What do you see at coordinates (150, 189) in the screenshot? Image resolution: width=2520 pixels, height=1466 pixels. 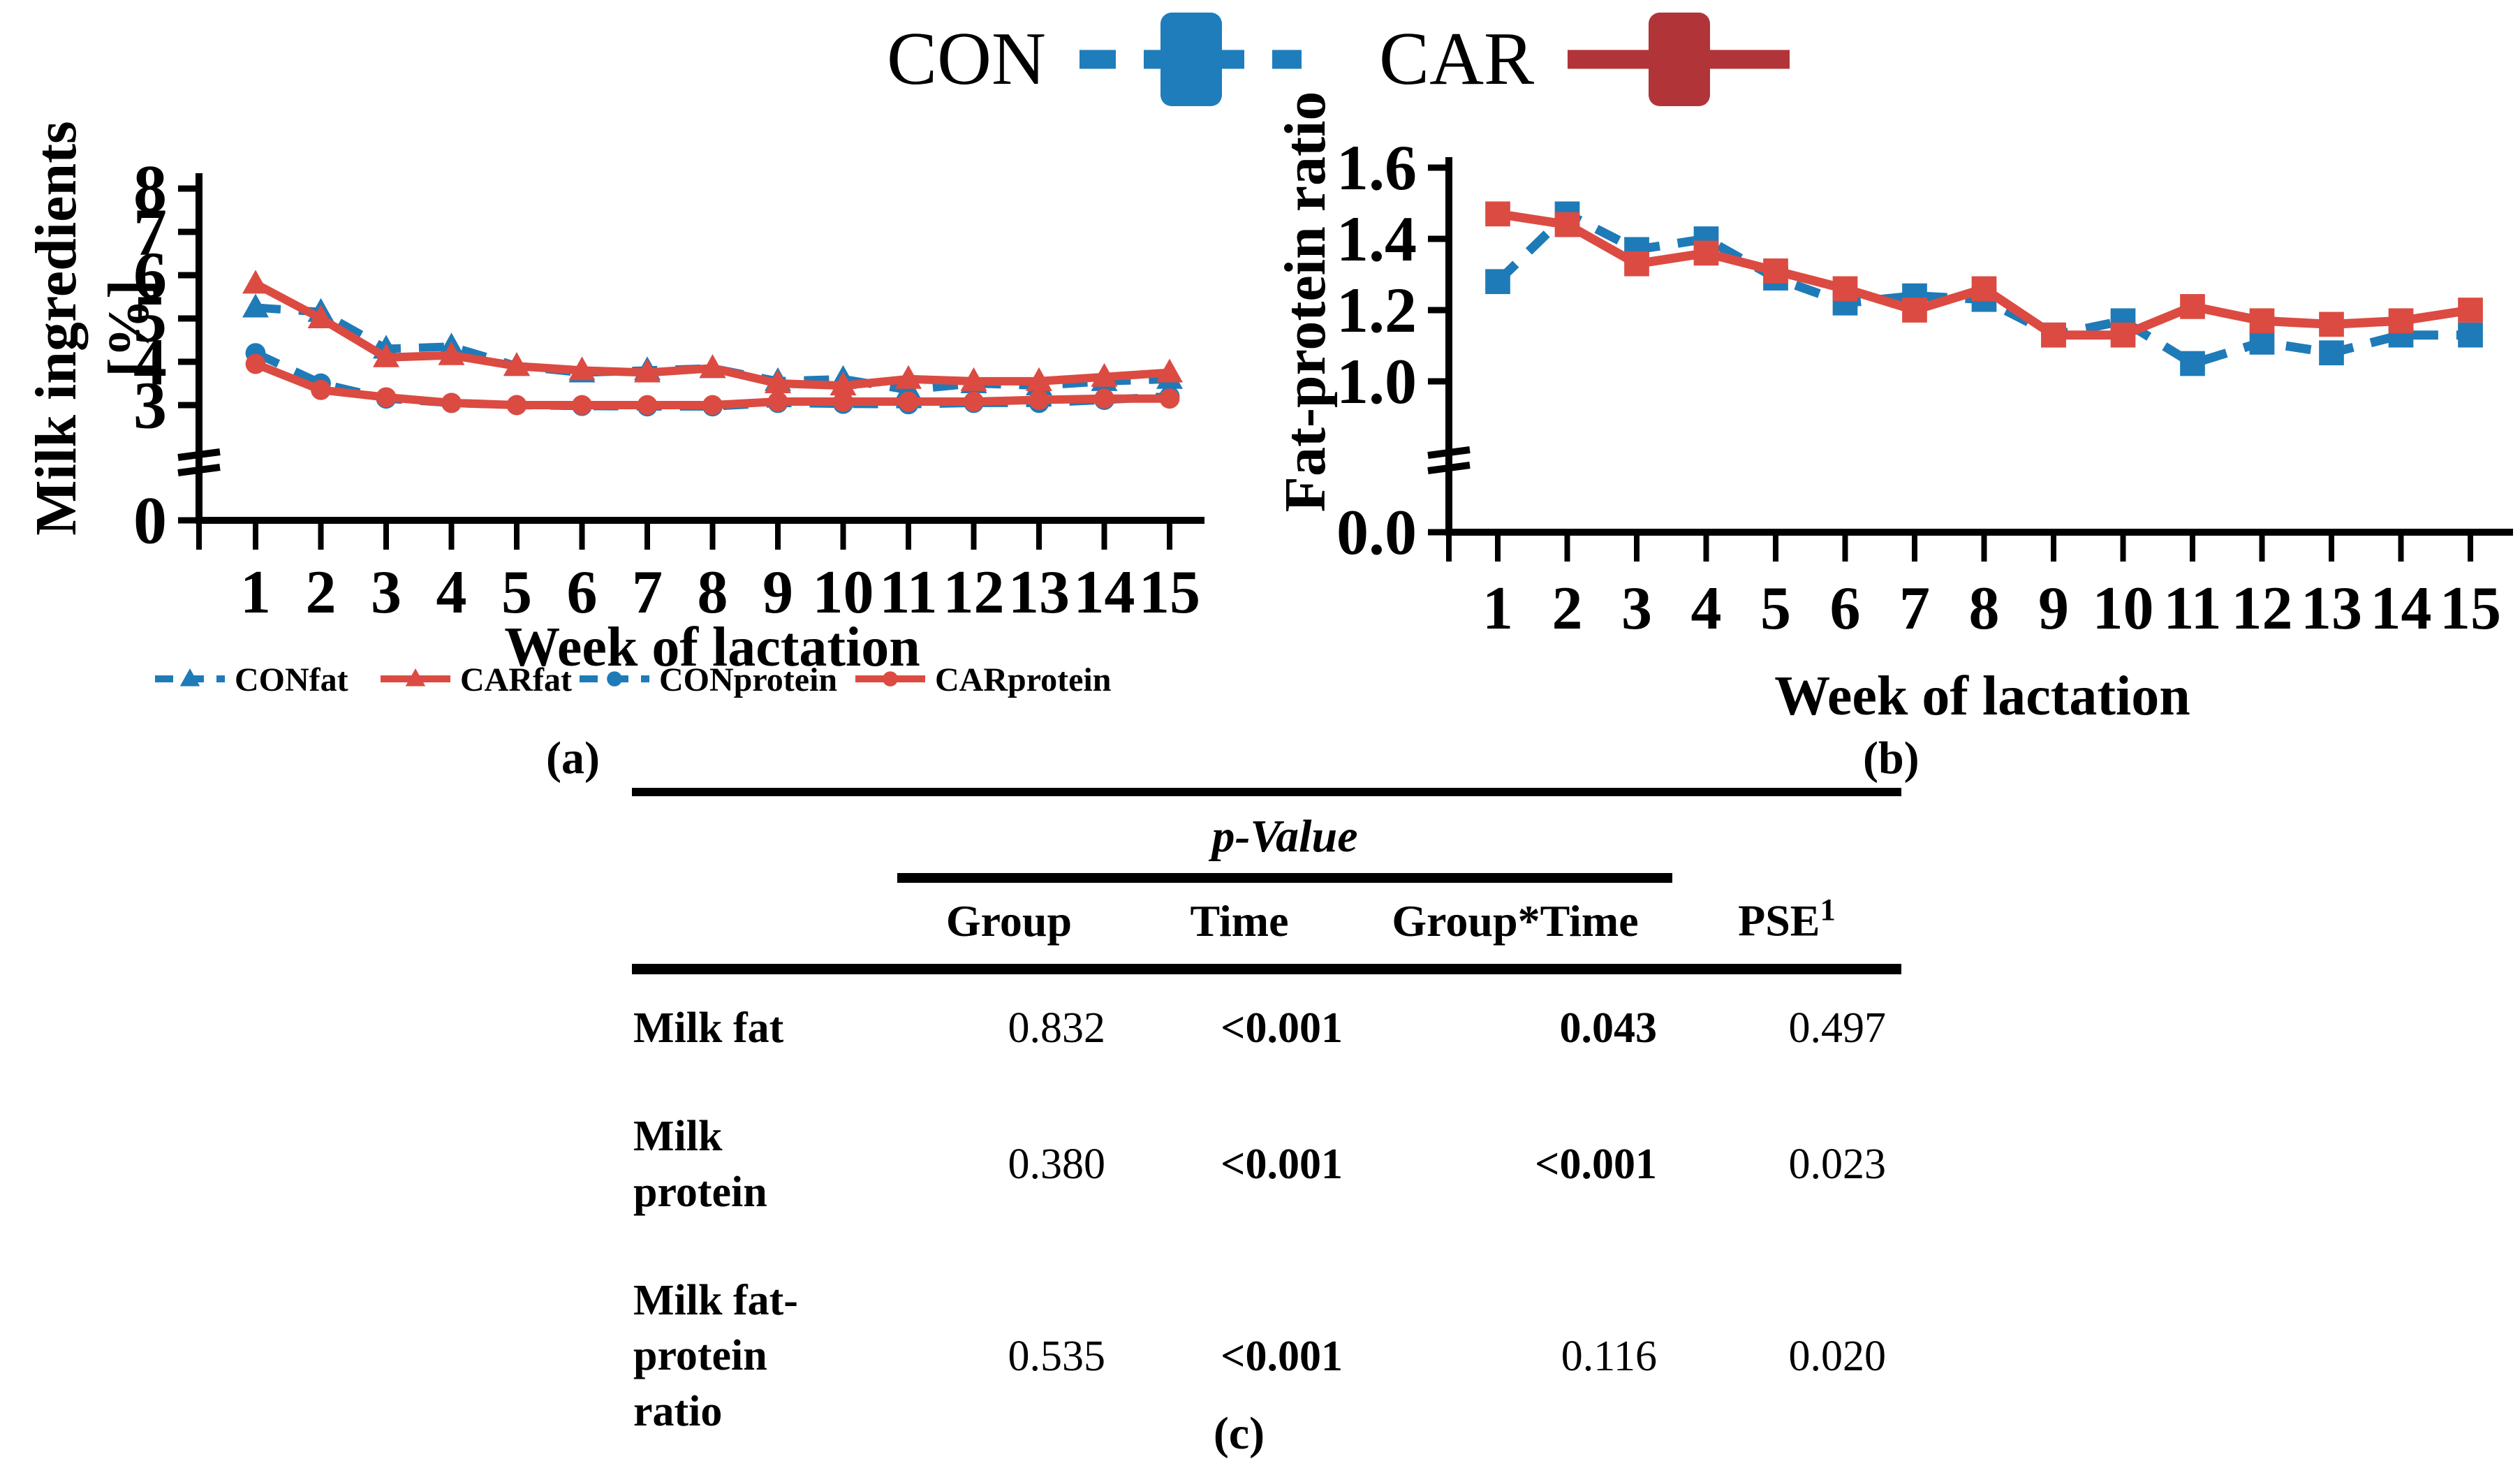 I see `y-tick-label: 8` at bounding box center [150, 189].